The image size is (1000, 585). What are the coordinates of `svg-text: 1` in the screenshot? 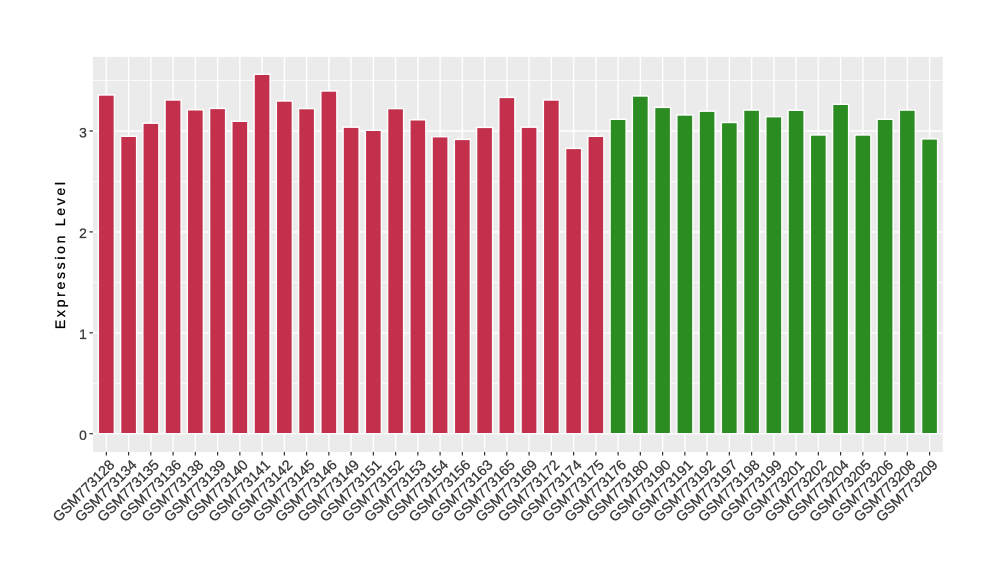 It's located at (83, 334).